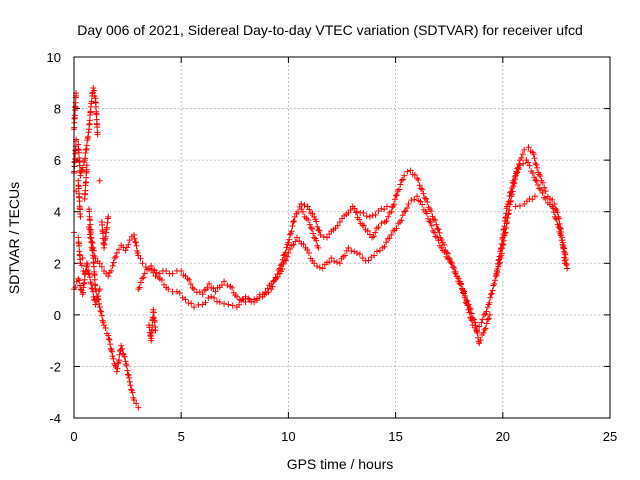  I want to click on y-tick-label: 8, so click(57, 109).